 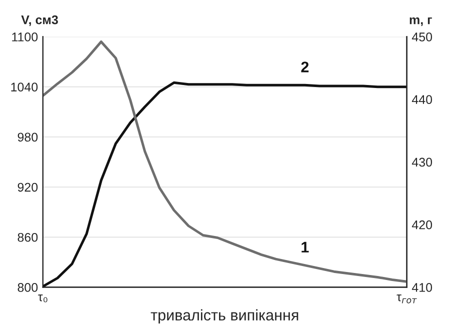 I want to click on y2-tick-label: 440, so click(x=422, y=99).